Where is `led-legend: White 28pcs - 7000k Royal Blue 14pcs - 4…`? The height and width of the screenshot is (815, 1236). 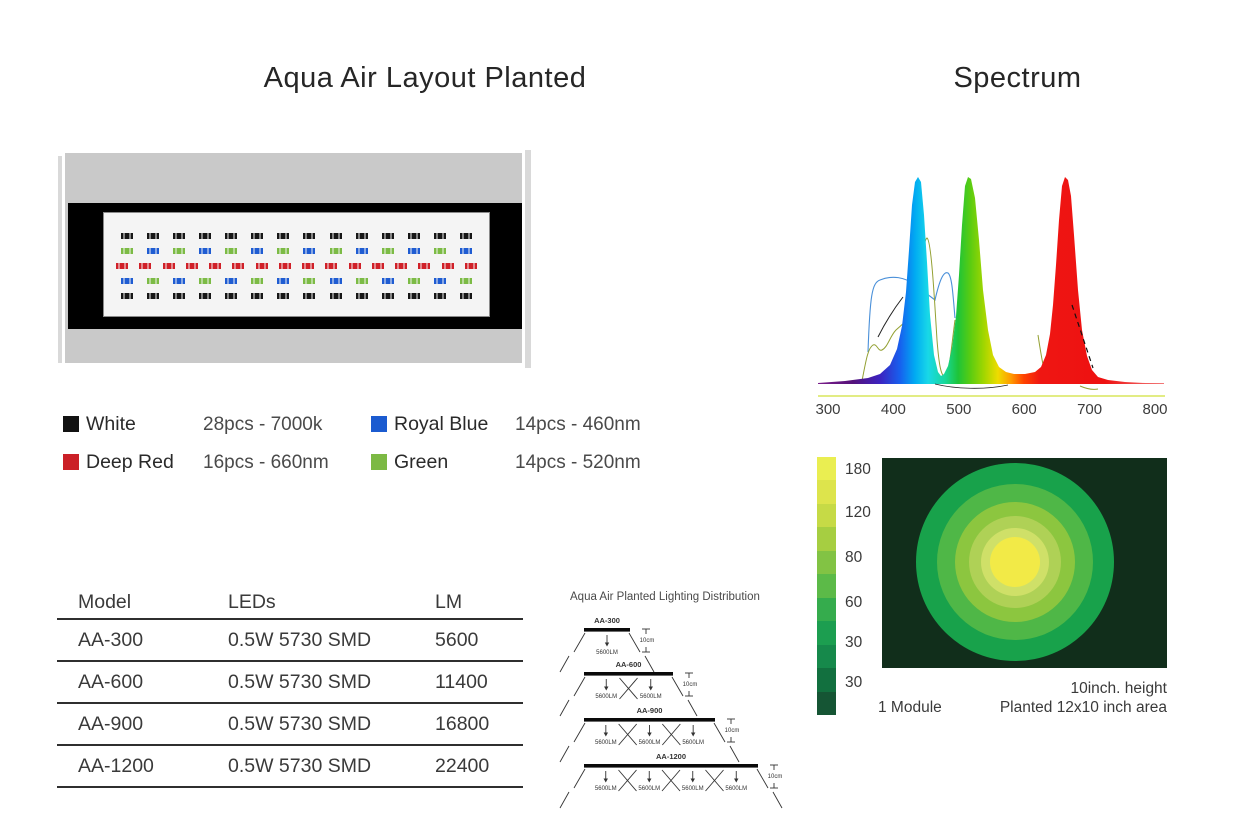
led-legend: White 28pcs - 7000k Royal Blue 14pcs - 4… is located at coordinates (368, 451).